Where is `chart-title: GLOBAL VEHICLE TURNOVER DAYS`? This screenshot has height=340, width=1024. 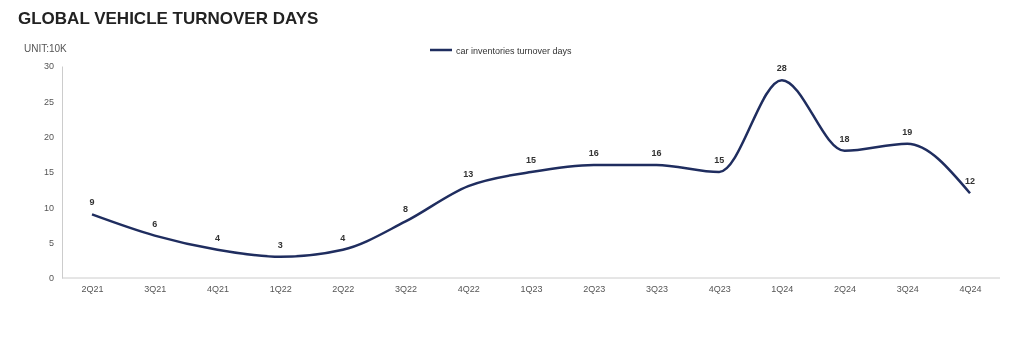
chart-title: GLOBAL VEHICLE TURNOVER DAYS is located at coordinates (168, 18).